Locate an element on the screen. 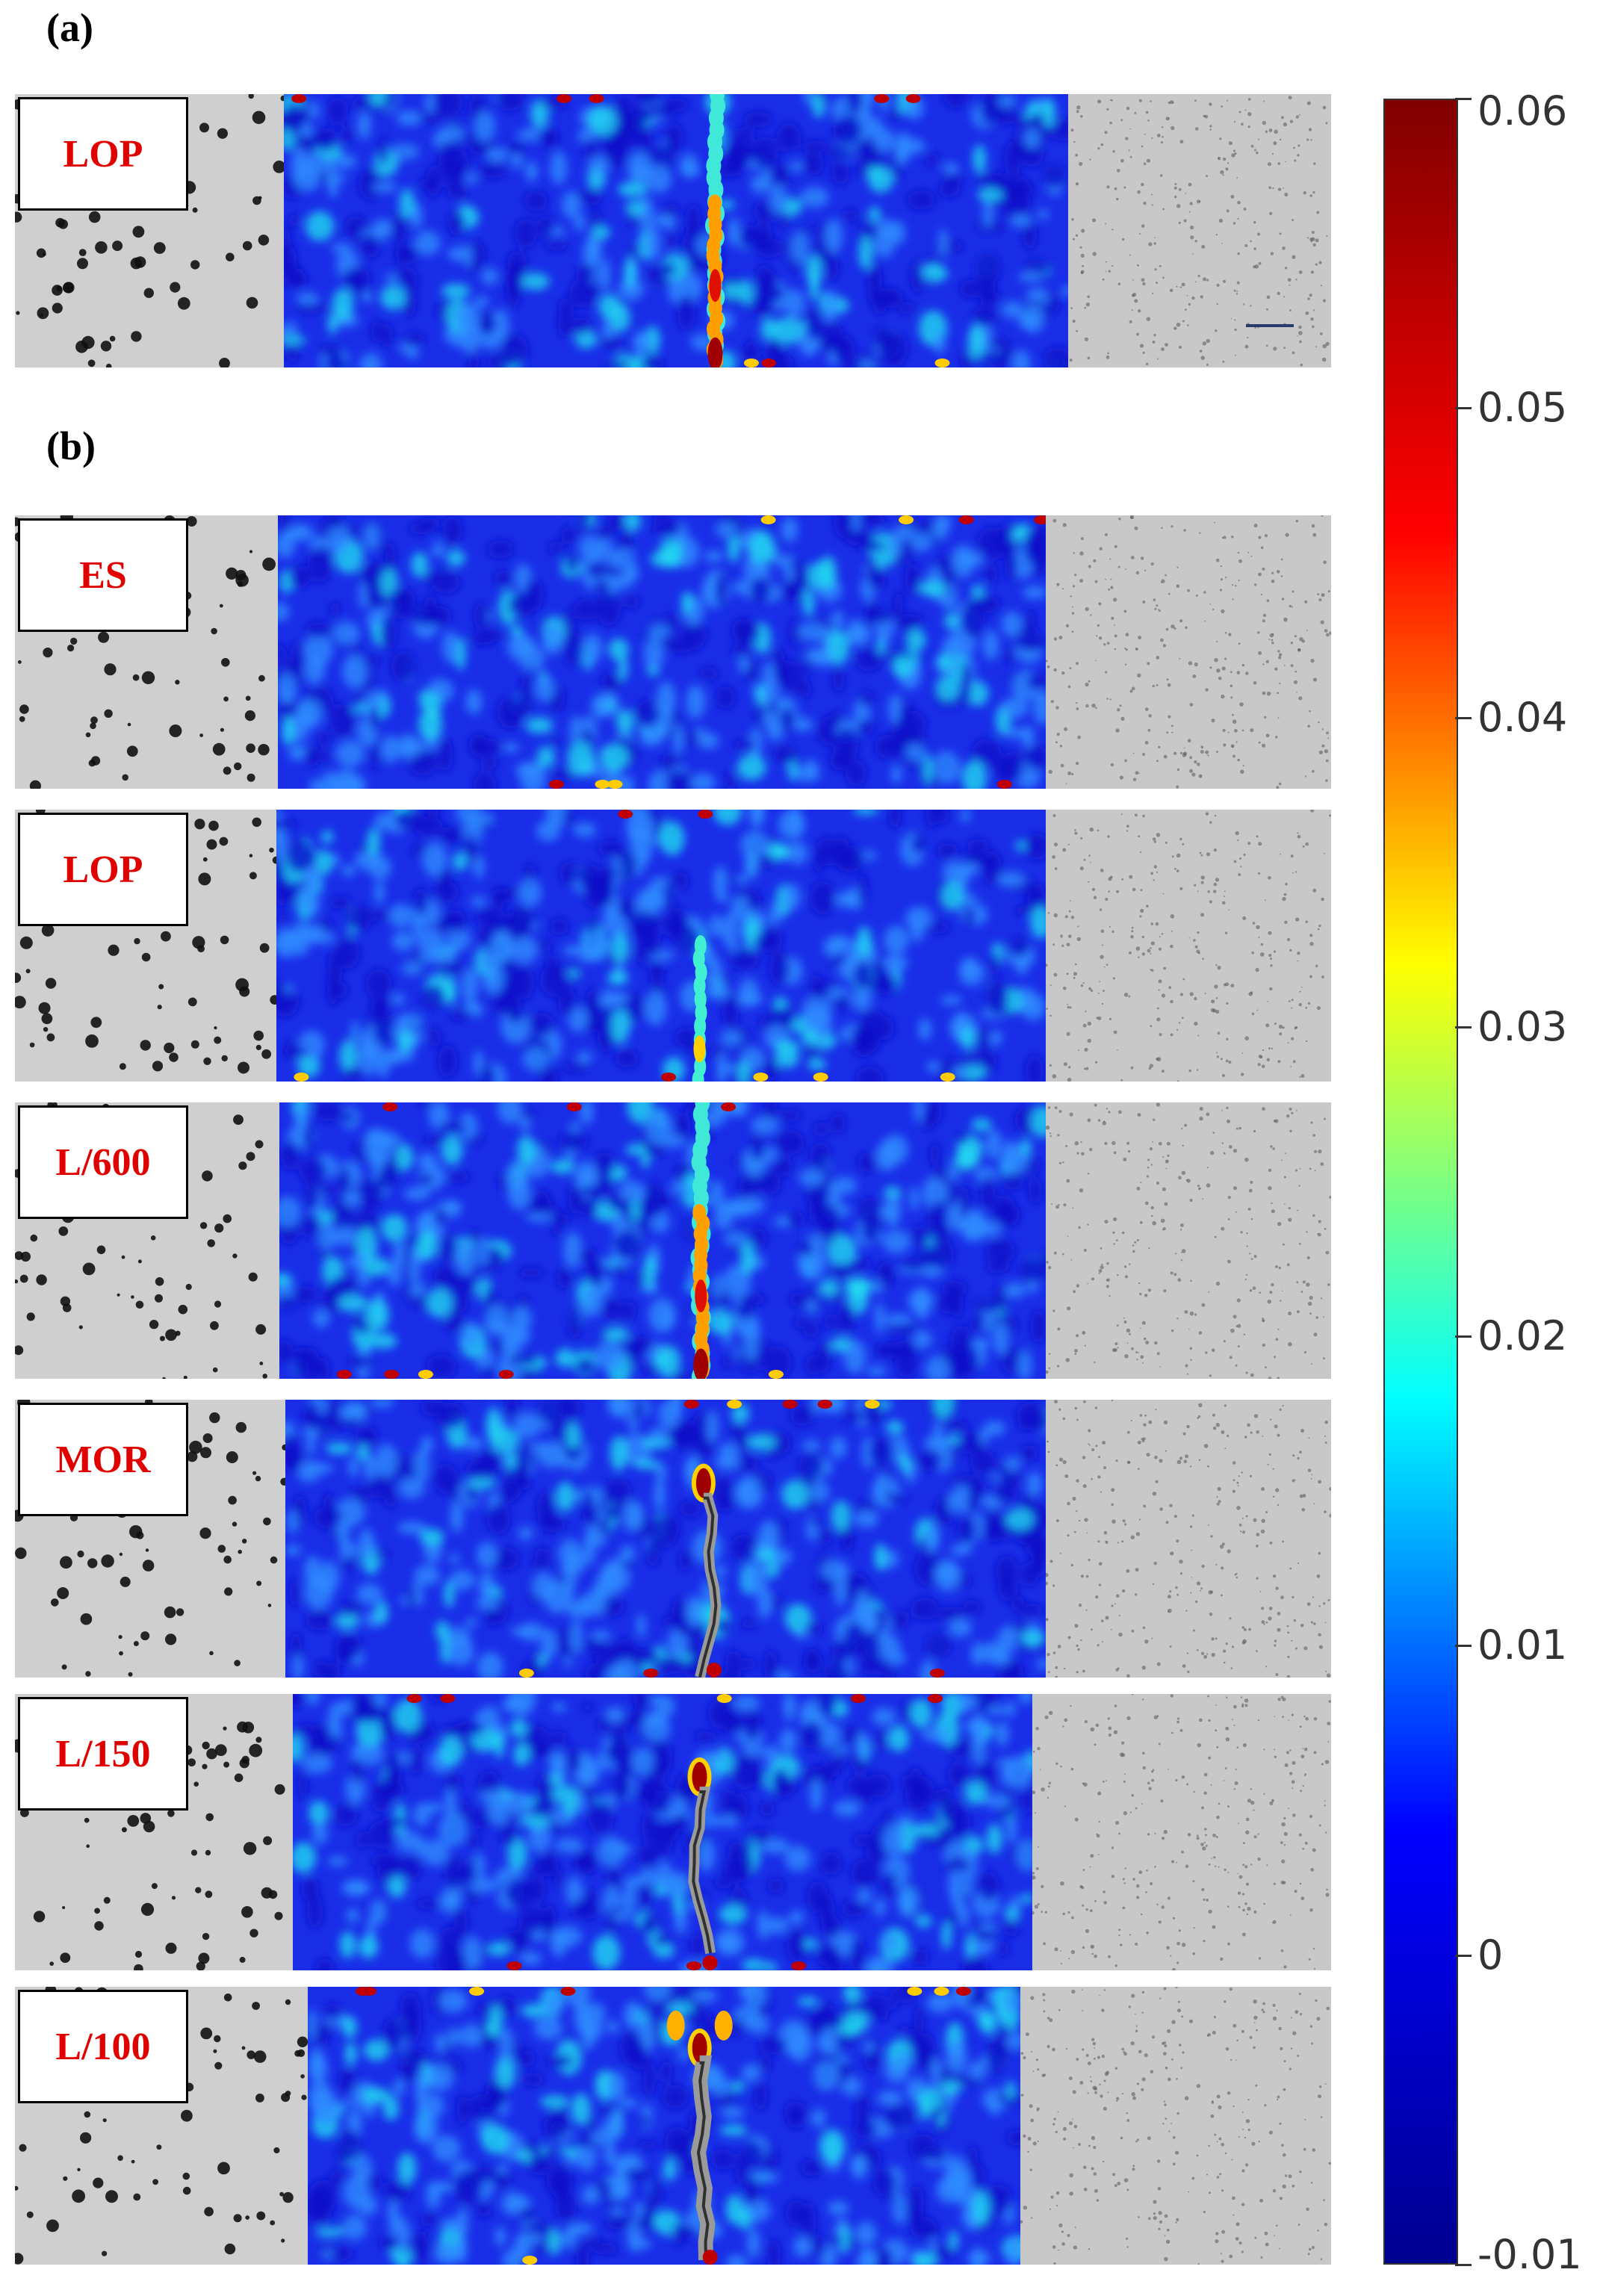 Image resolution: width=1600 pixels, height=2296 pixels. specimen-label: L/100 is located at coordinates (103, 2047).